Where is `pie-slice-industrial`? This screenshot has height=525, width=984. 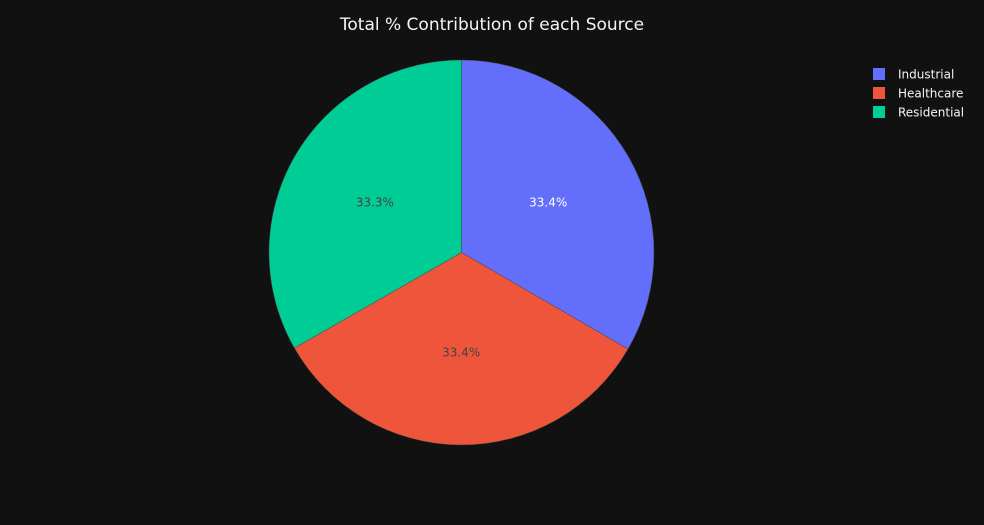
pie-slice-industrial is located at coordinates (558, 204).